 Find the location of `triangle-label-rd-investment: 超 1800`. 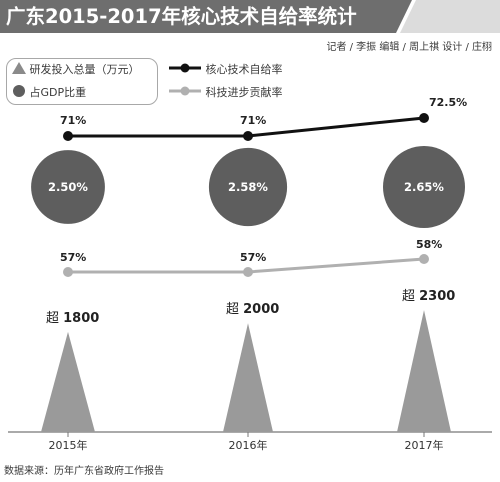

triangle-label-rd-investment: 超 1800 is located at coordinates (72, 318).